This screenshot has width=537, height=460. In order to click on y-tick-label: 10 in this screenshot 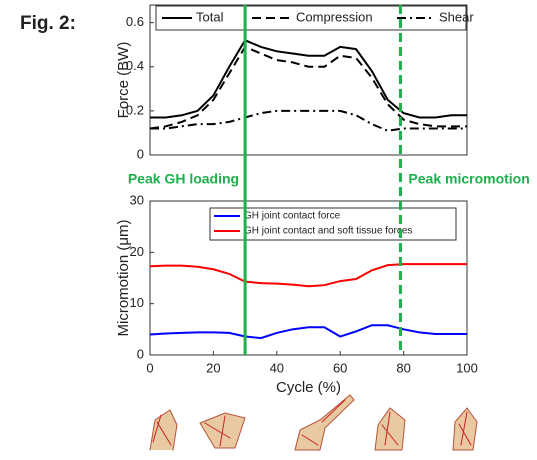, I will do `click(137, 302)`.